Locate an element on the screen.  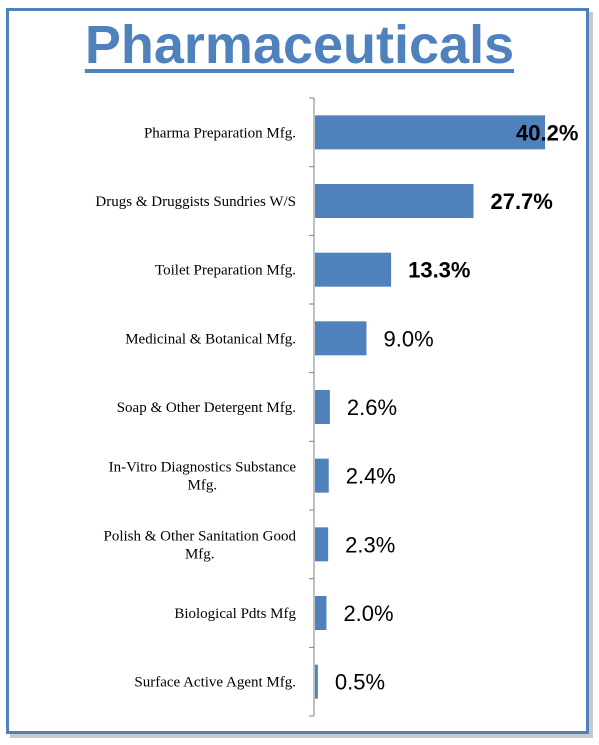
category-label: Soap & Other Detergent Mfg. is located at coordinates (206, 408).